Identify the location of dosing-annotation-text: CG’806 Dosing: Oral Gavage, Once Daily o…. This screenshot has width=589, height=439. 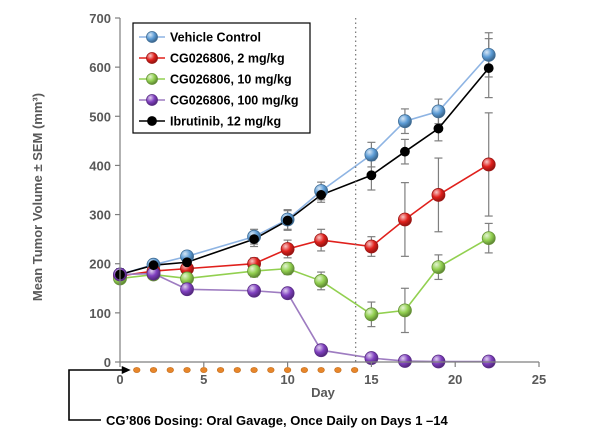
(277, 420).